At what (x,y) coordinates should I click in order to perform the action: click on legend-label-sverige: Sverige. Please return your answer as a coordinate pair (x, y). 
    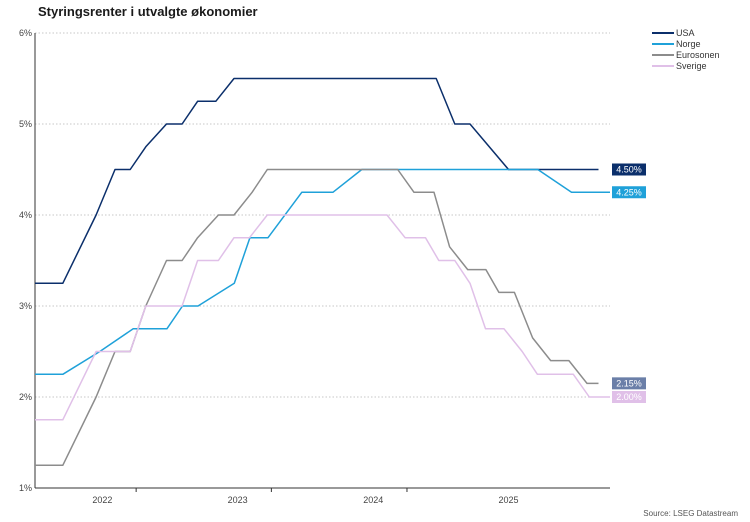
    Looking at the image, I should click on (691, 66).